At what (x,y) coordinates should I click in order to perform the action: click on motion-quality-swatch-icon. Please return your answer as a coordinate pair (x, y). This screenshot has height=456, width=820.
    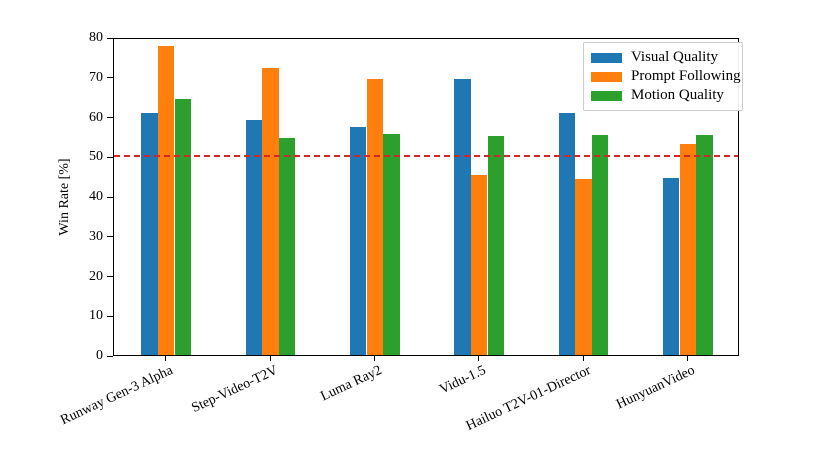
    Looking at the image, I should click on (606, 95).